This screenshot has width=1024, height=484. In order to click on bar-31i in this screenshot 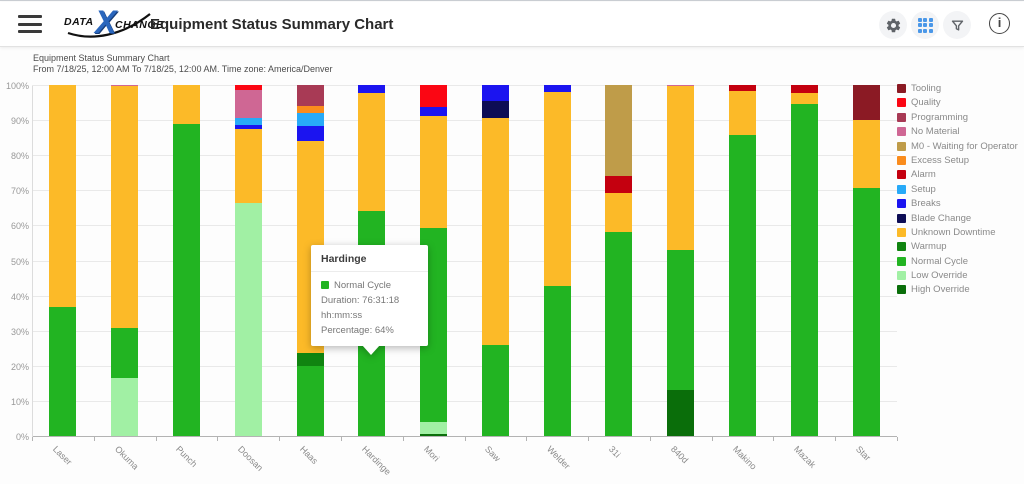, I will do `click(619, 260)`.